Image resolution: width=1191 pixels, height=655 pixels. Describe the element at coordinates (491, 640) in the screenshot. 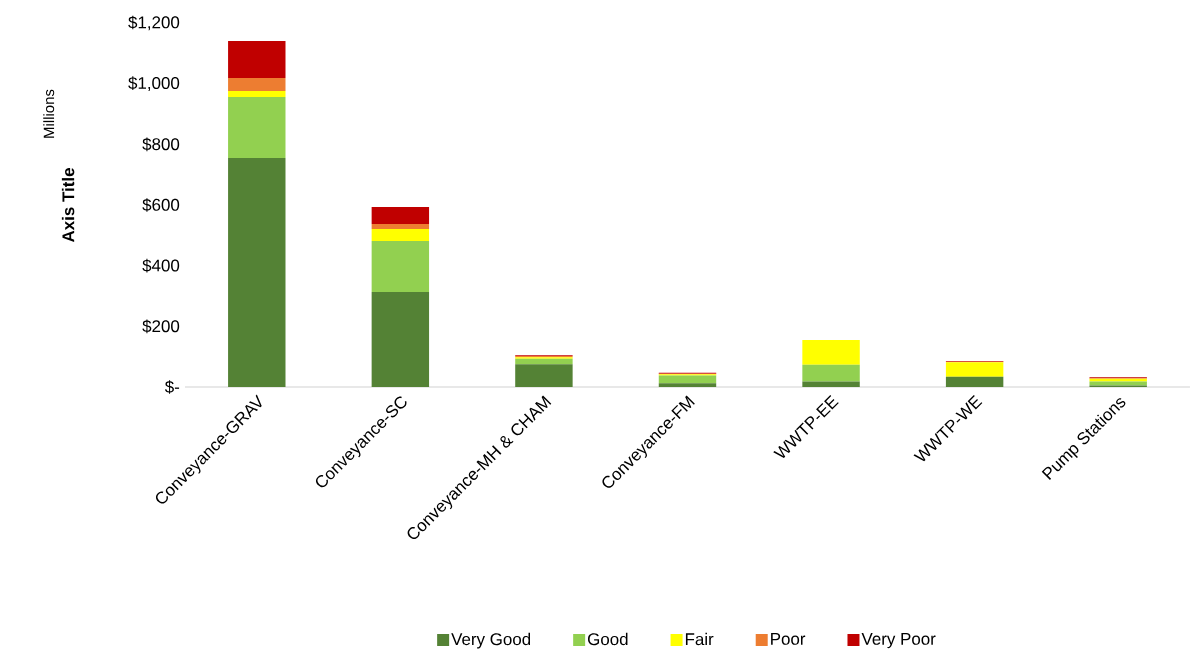

I see `legend-label: Very Good` at that location.